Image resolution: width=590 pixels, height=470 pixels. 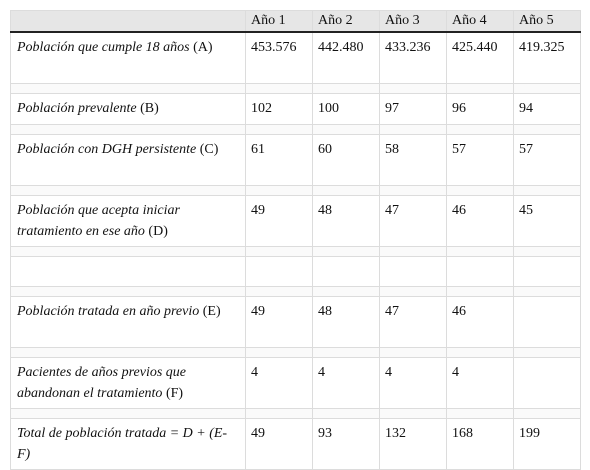 I want to click on cell-value: 425.440, so click(x=475, y=47).